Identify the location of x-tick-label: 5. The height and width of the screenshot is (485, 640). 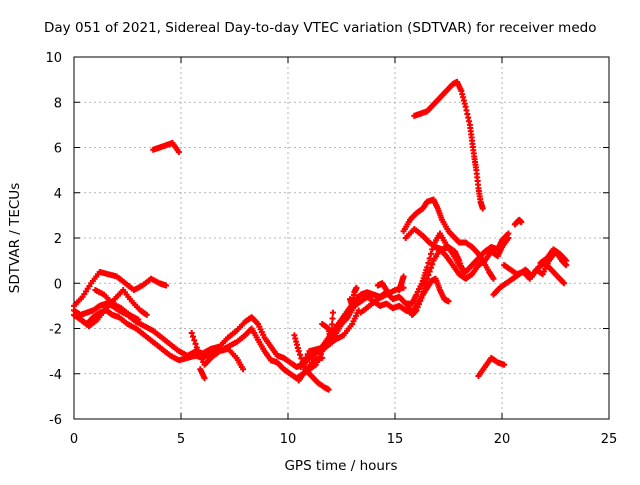
(181, 439).